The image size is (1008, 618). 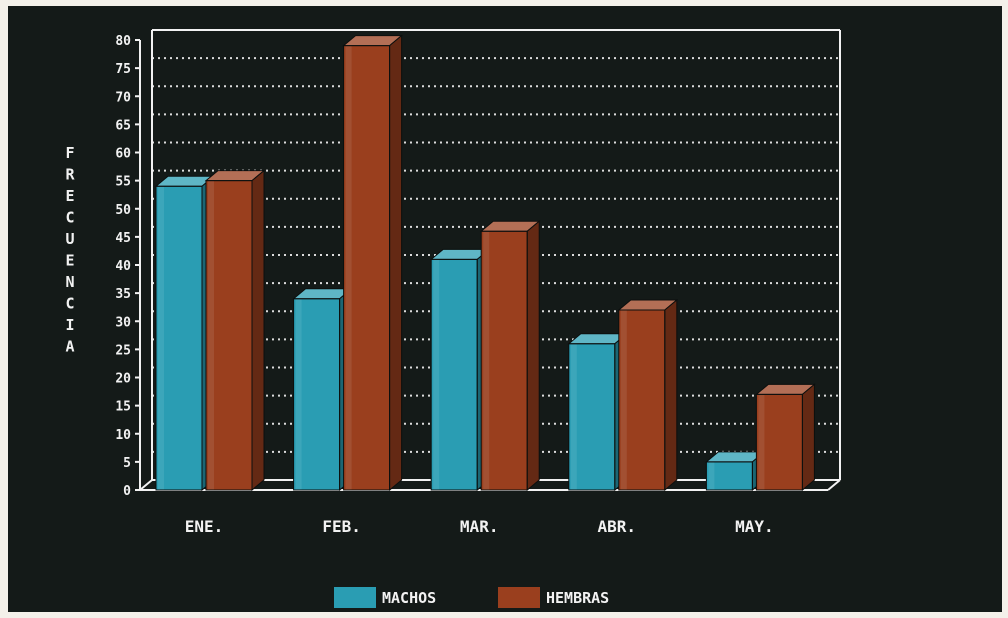 What do you see at coordinates (409, 598) in the screenshot?
I see `legend-label: MACHOS` at bounding box center [409, 598].